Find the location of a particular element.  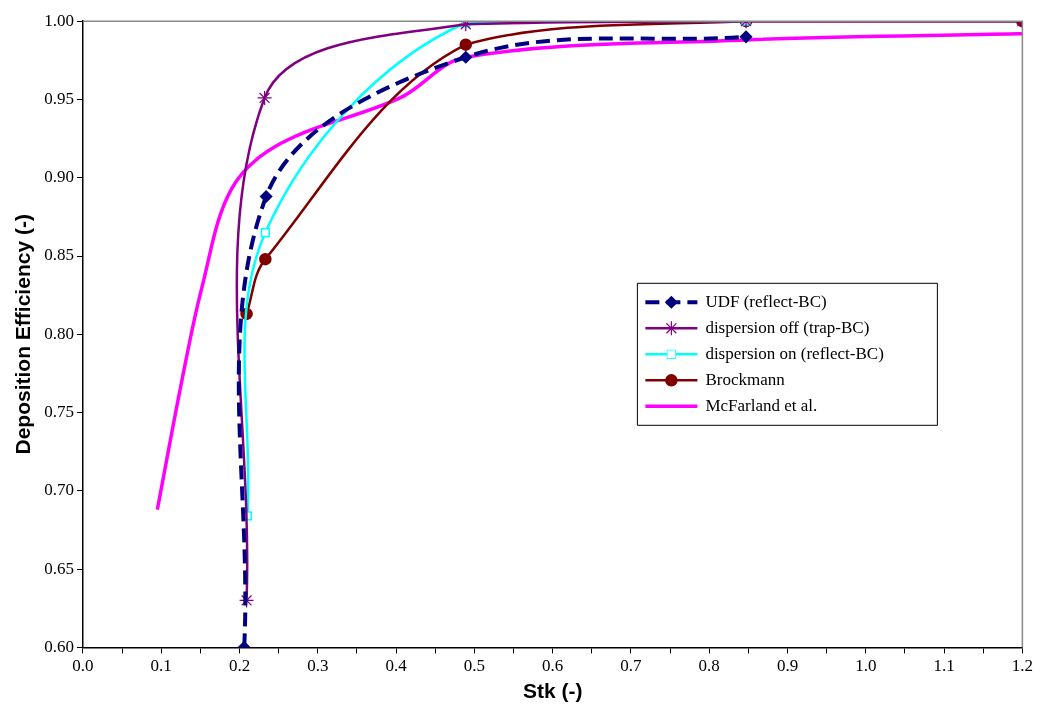

y-tick-label: 1.00 is located at coordinates (59, 20).